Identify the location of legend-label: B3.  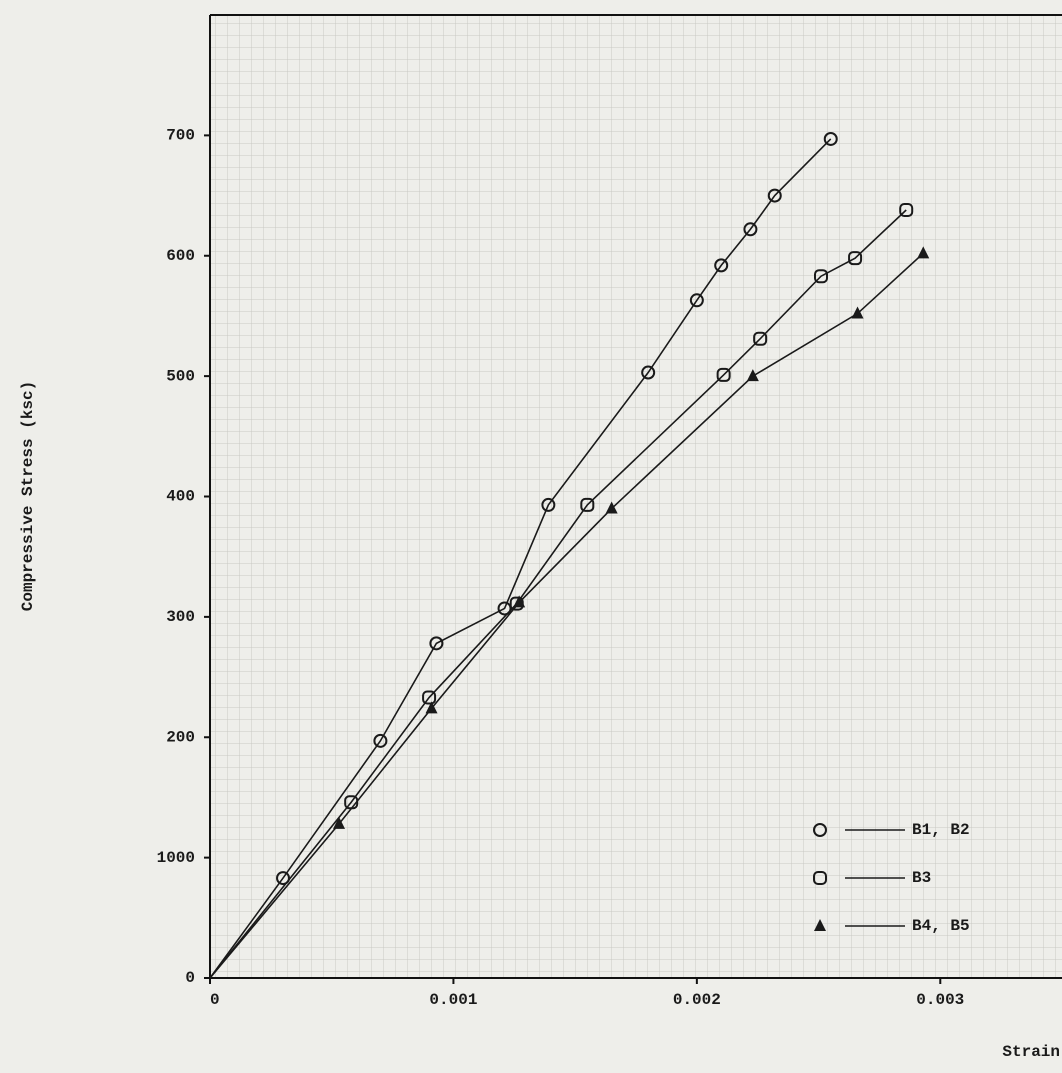
(921, 878).